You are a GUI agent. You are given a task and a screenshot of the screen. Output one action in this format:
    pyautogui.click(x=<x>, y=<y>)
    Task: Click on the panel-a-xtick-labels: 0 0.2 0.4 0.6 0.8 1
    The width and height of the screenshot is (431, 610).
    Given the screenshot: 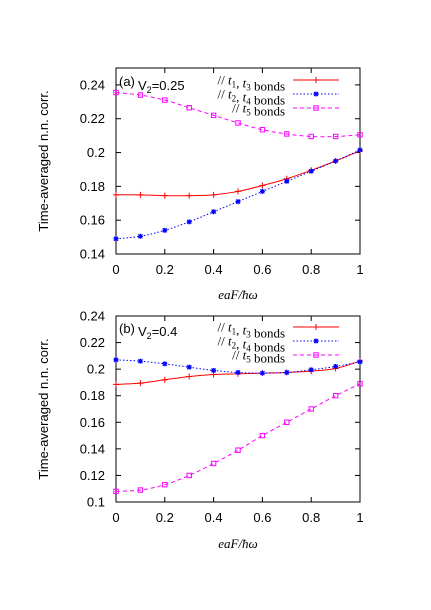 What is the action you would take?
    pyautogui.click(x=237, y=269)
    